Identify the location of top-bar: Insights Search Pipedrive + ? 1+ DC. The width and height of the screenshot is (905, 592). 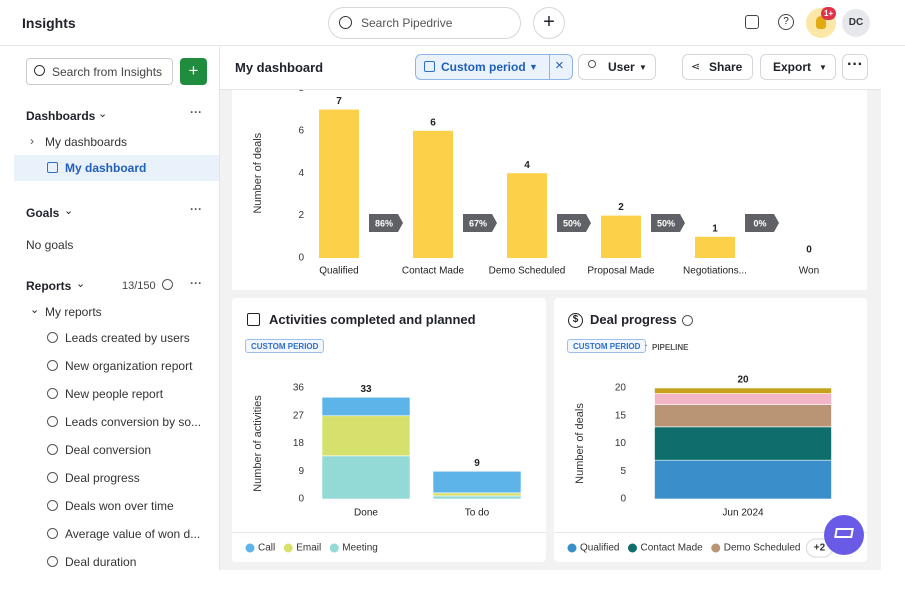
(452, 23).